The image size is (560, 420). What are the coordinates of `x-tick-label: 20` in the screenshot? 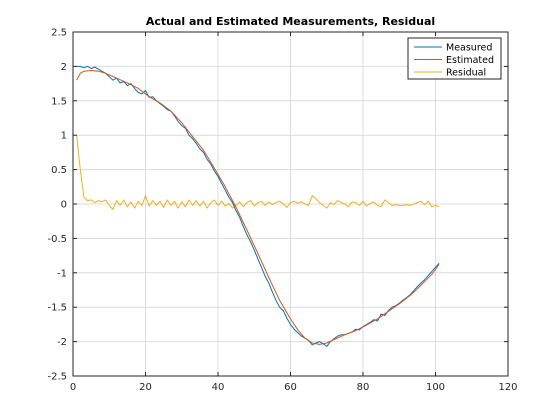 It's located at (145, 387).